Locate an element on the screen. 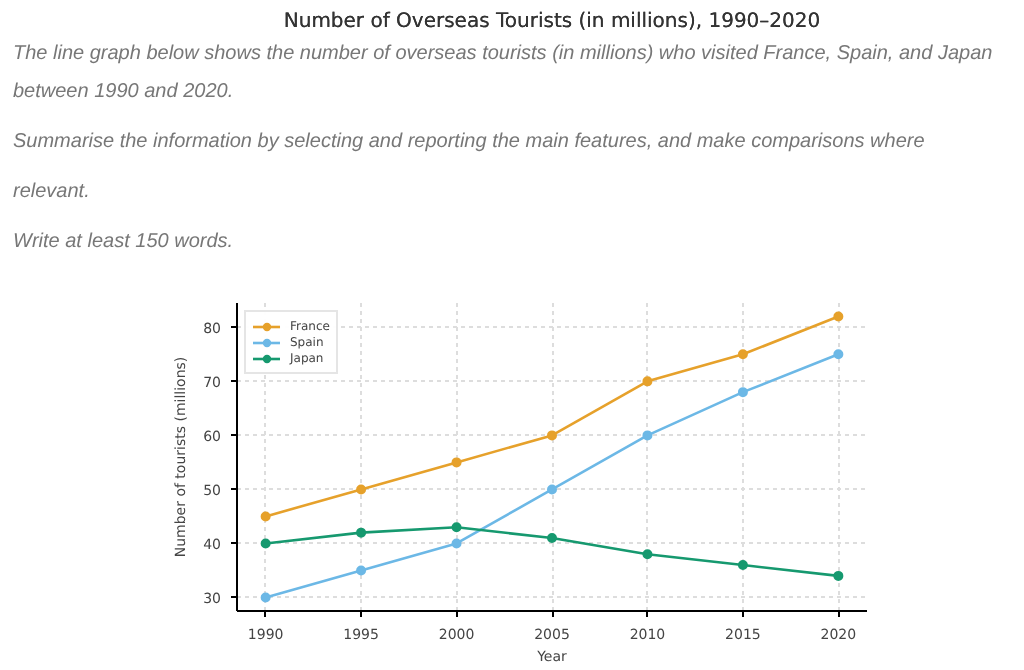 The width and height of the screenshot is (1024, 670). chart-title: Number of Overseas Tourists (in millions), 1990–2020 is located at coordinates (552, 22).